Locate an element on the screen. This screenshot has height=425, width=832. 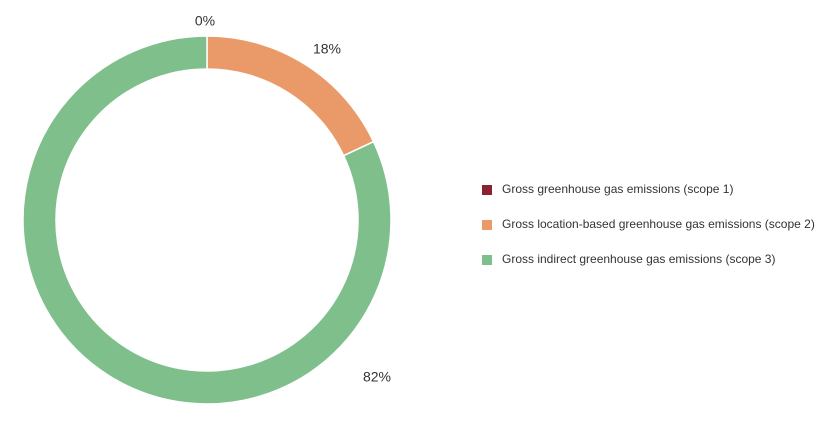
donut-slice is located at coordinates (290, 96).